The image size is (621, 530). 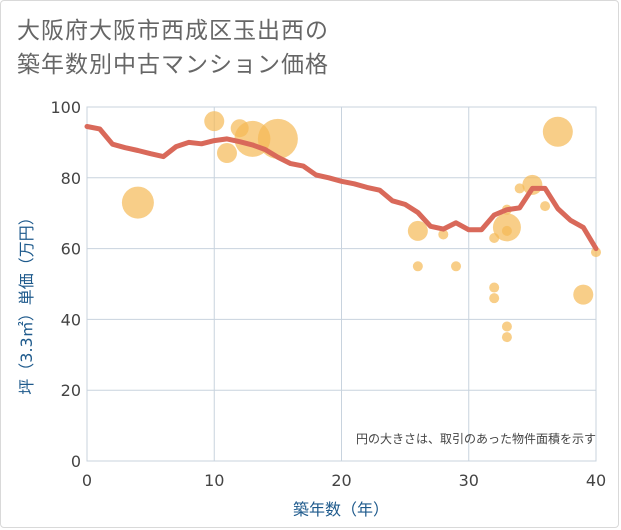 What do you see at coordinates (65, 107) in the screenshot?
I see `y-tick-label: 100` at bounding box center [65, 107].